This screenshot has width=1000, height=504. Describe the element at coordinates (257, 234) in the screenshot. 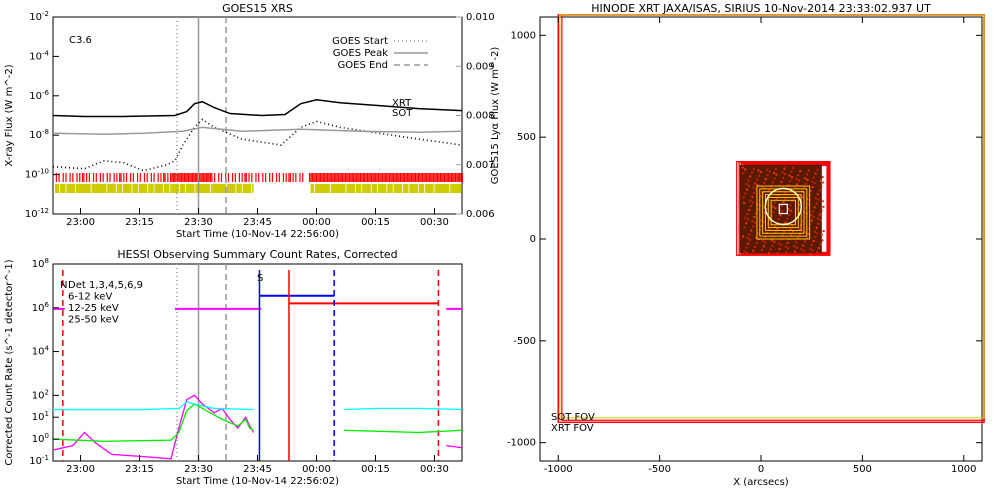

I see `goes-x-axis-label: Start Time (10-Nov-14 22:56:00)` at that location.